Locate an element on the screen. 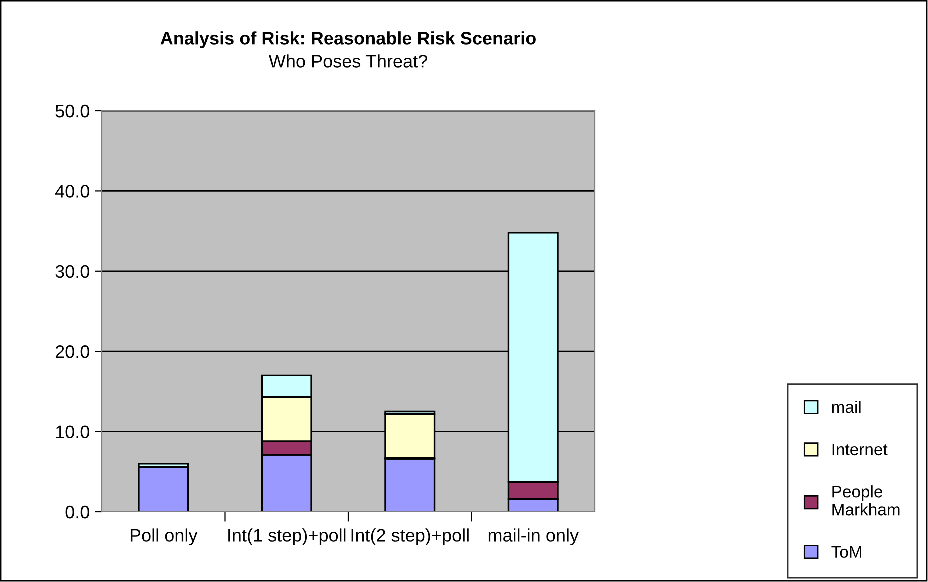 The height and width of the screenshot is (582, 928). y-tick-label: 40.0 is located at coordinates (72, 191).